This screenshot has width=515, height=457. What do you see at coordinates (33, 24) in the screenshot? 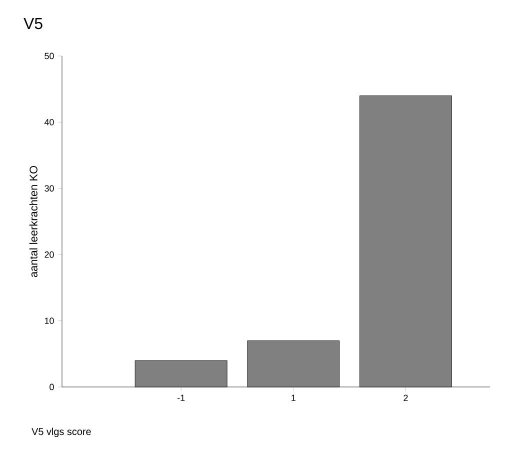
I see `chart-title: V5` at bounding box center [33, 24].